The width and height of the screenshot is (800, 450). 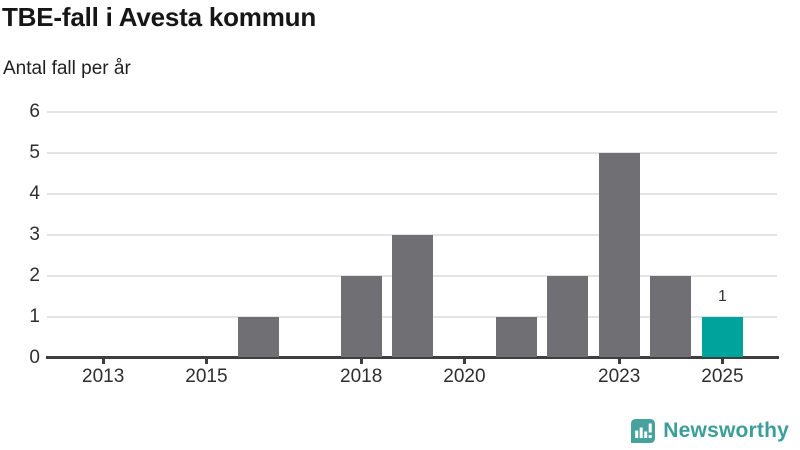 I want to click on bar-2019, so click(x=413, y=295).